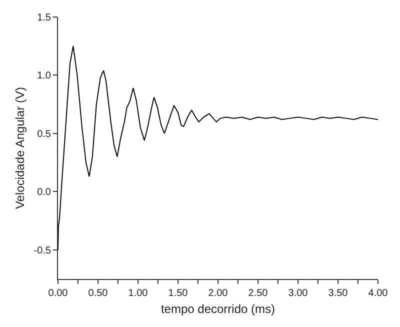 The image size is (400, 327). I want to click on x-tick-label: 4.00, so click(378, 293).